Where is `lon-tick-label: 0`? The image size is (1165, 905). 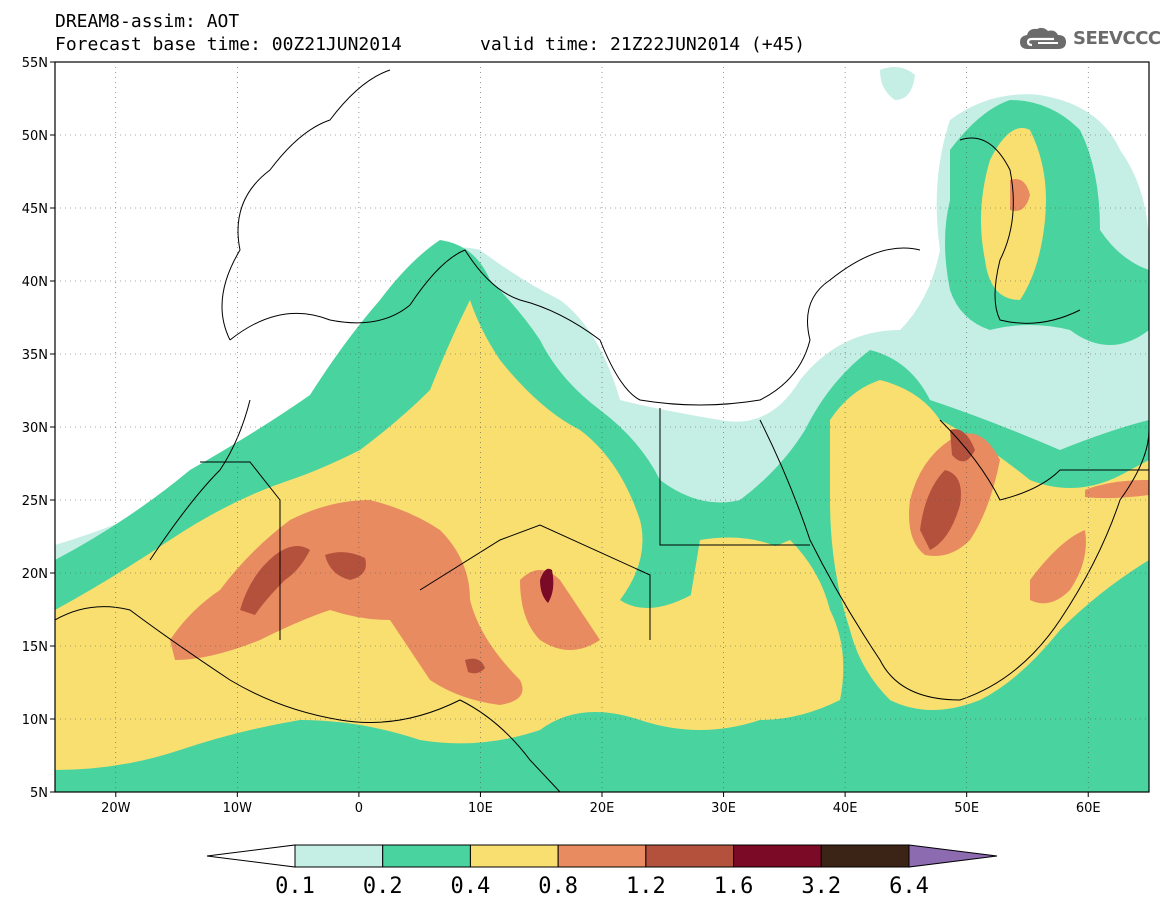 lon-tick-label: 0 is located at coordinates (359, 808).